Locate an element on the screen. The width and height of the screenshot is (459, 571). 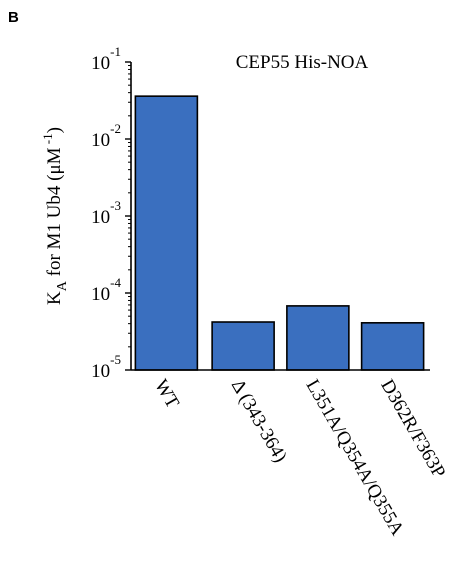
x-tick-label: WT is located at coordinates (166, 394).